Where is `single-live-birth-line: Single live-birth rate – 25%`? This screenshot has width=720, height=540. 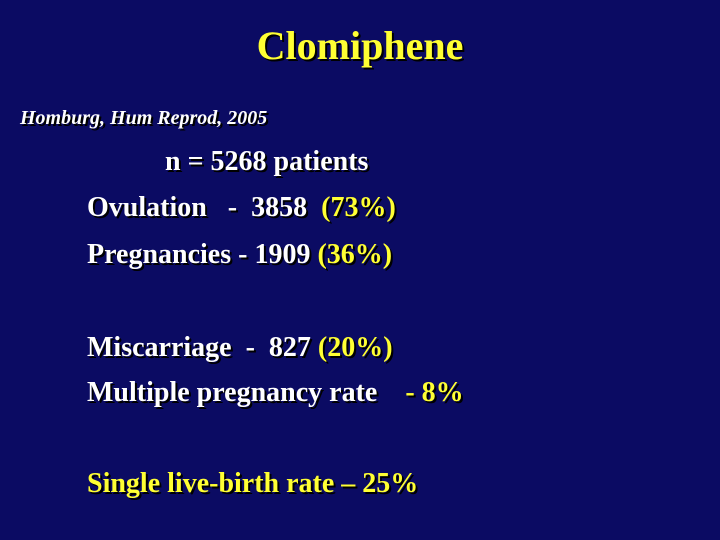
single-live-birth-line: Single live-birth rate – 25% is located at coordinates (252, 484).